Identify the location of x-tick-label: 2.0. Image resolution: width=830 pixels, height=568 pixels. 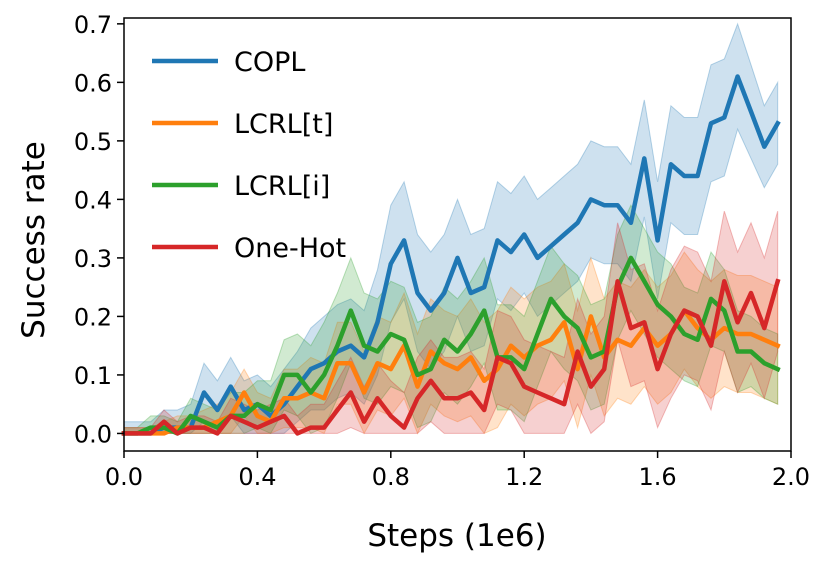
(791, 477).